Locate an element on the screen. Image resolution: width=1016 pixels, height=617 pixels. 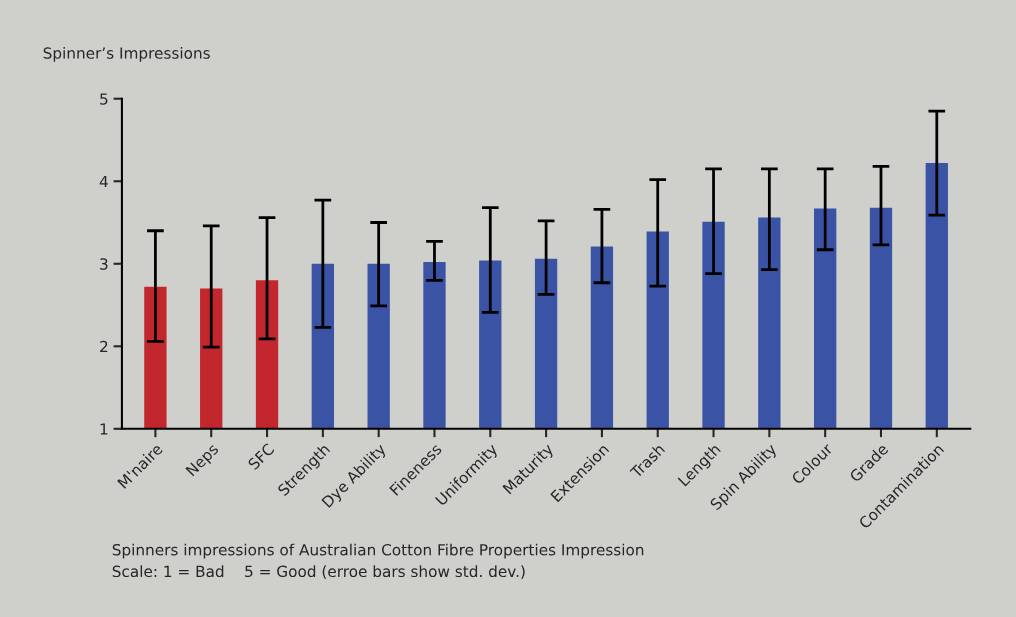
y-tick-label: 2 is located at coordinates (104, 346).